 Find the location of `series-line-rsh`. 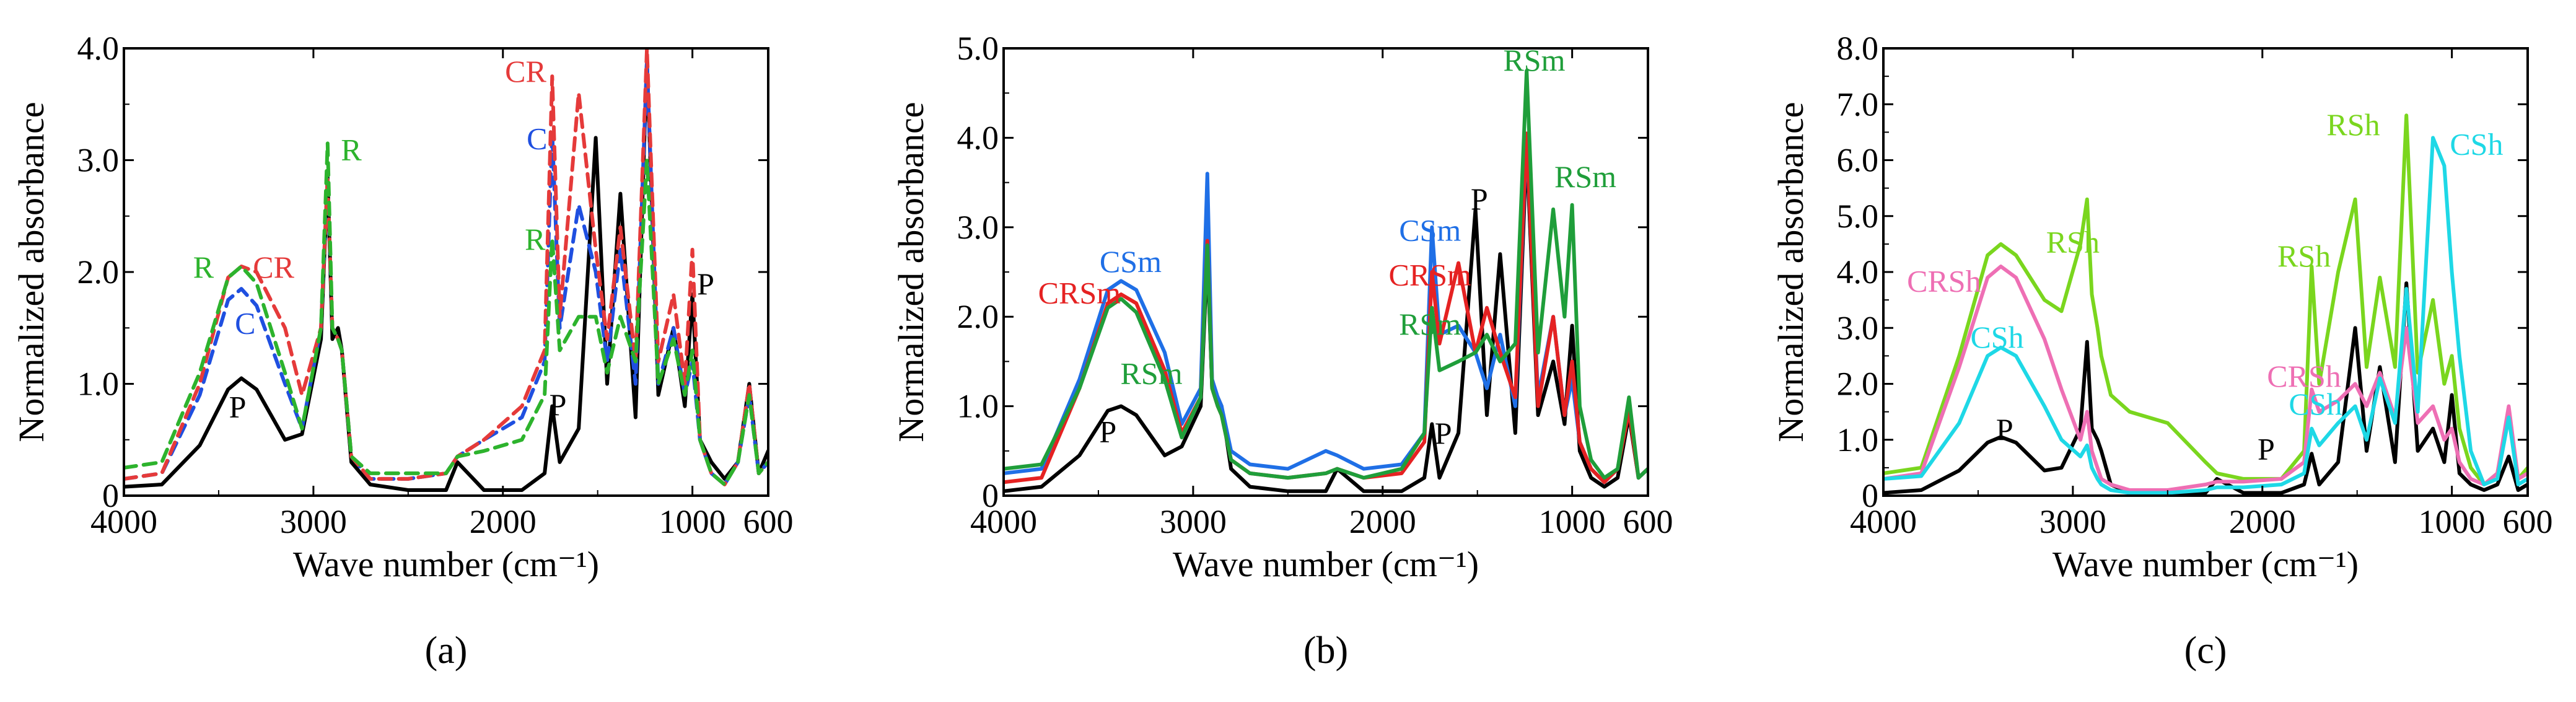

series-line-rsh is located at coordinates (2205, 299).